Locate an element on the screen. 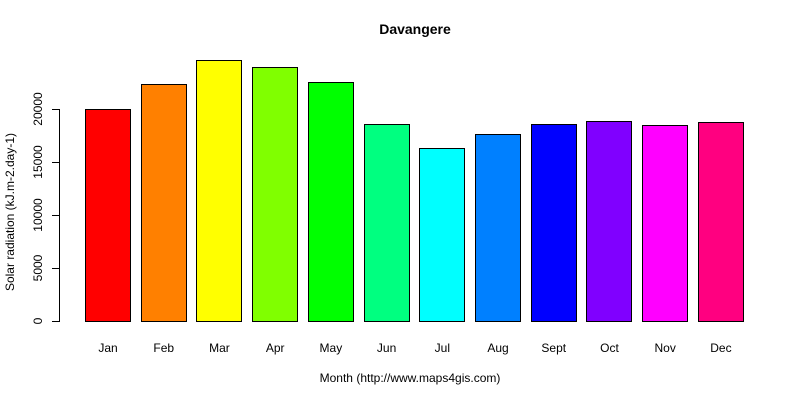 The width and height of the screenshot is (800, 400). month-label-oct: Oct is located at coordinates (609, 348).